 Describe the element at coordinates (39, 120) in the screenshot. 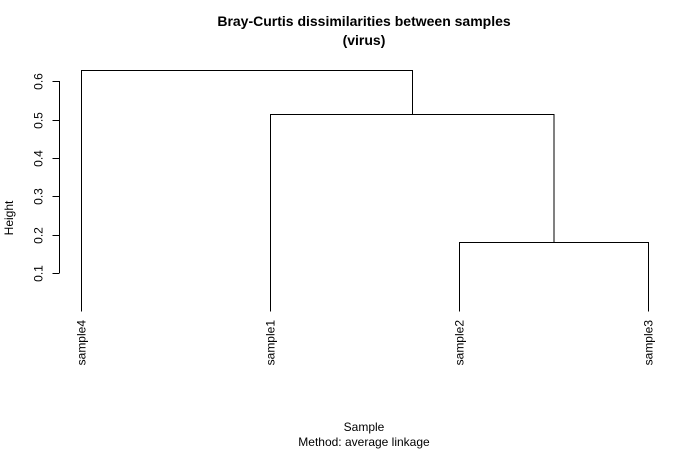

I see `y-tick-label: 0.5` at that location.